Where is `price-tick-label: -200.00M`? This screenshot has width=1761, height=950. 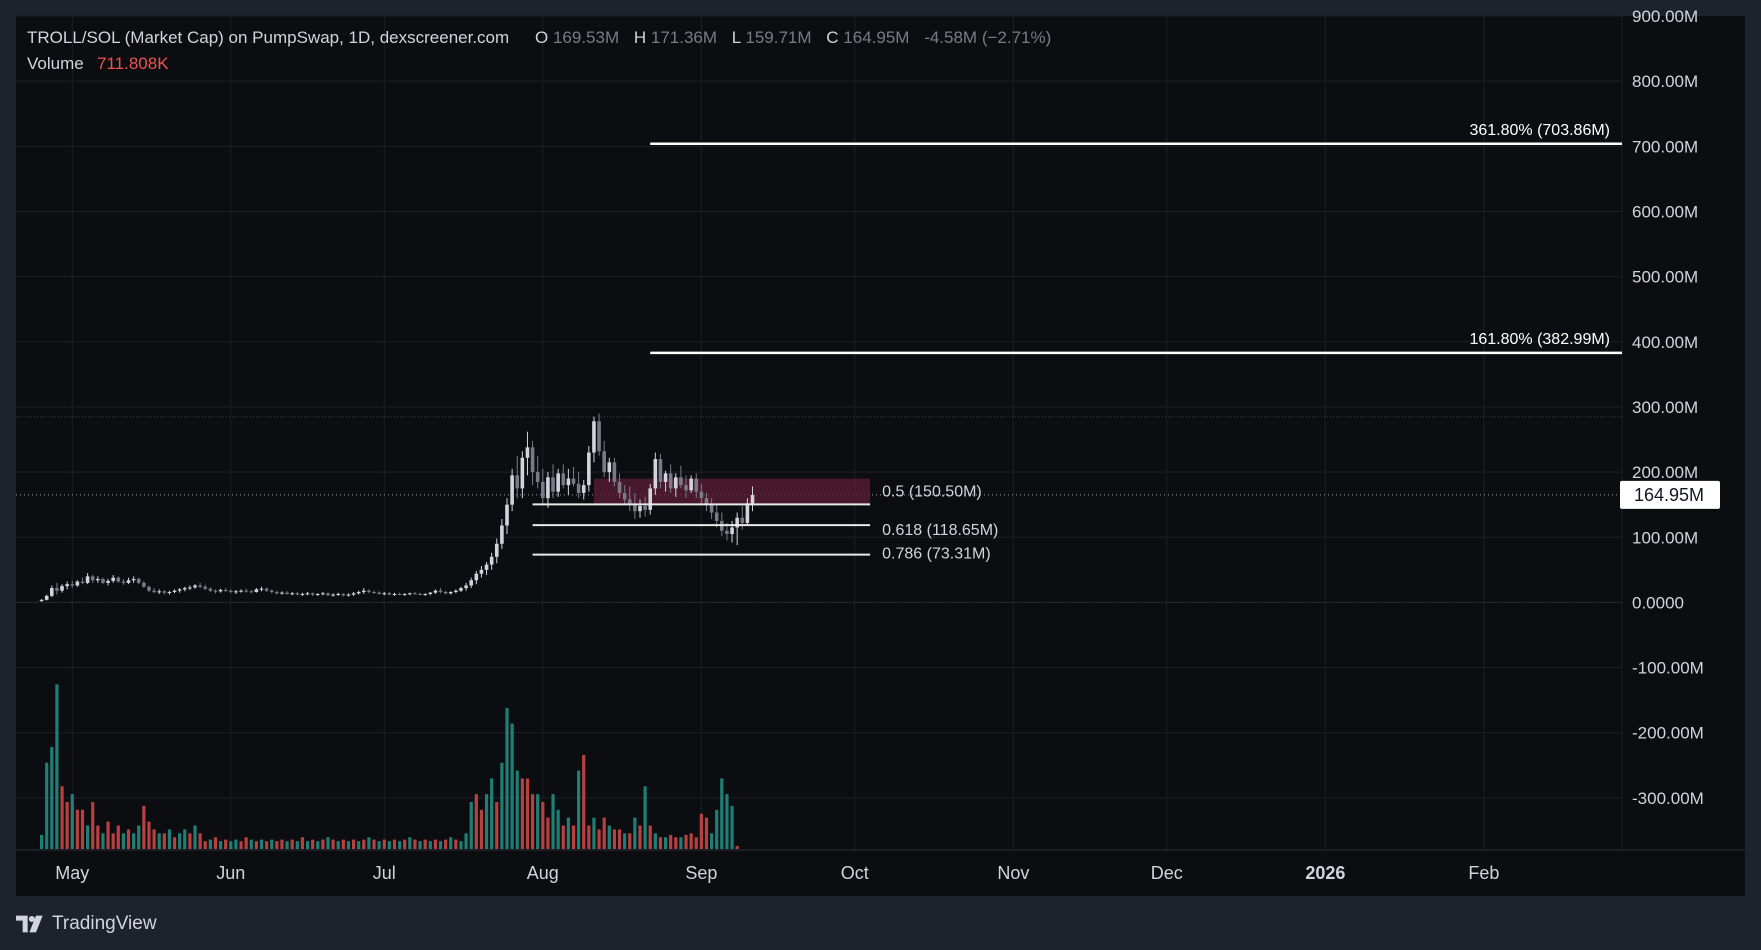
price-tick-label: -200.00M is located at coordinates (1668, 733).